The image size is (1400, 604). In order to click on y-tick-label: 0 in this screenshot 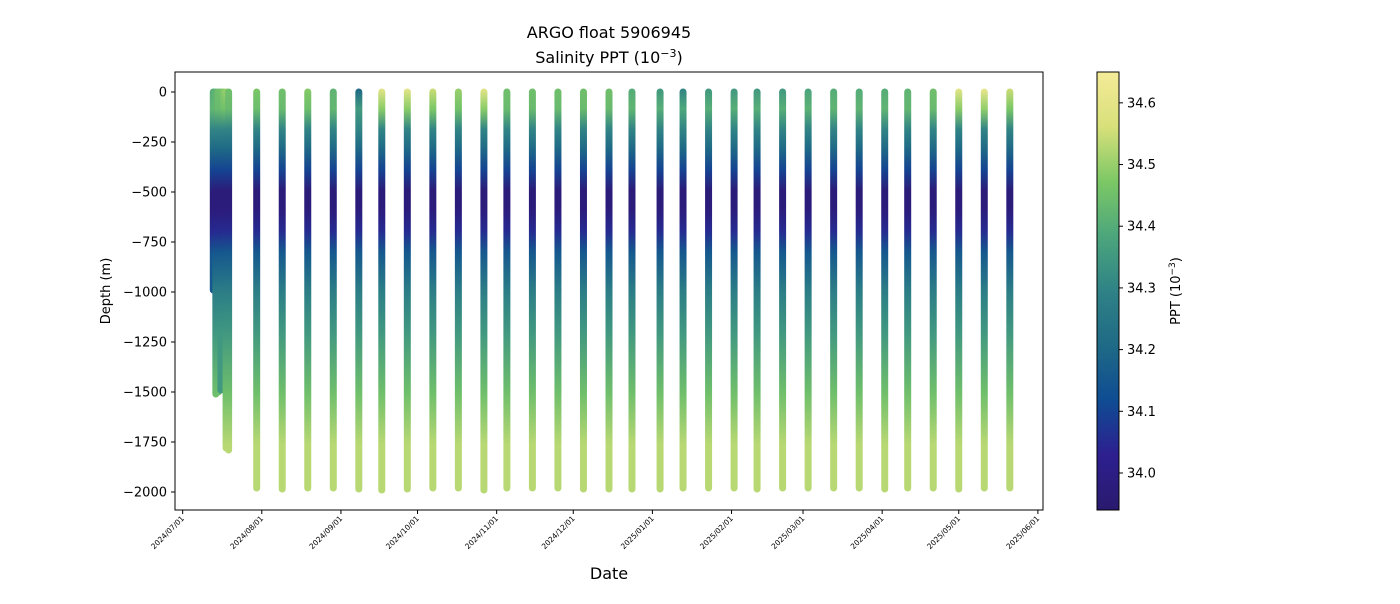, I will do `click(163, 93)`.